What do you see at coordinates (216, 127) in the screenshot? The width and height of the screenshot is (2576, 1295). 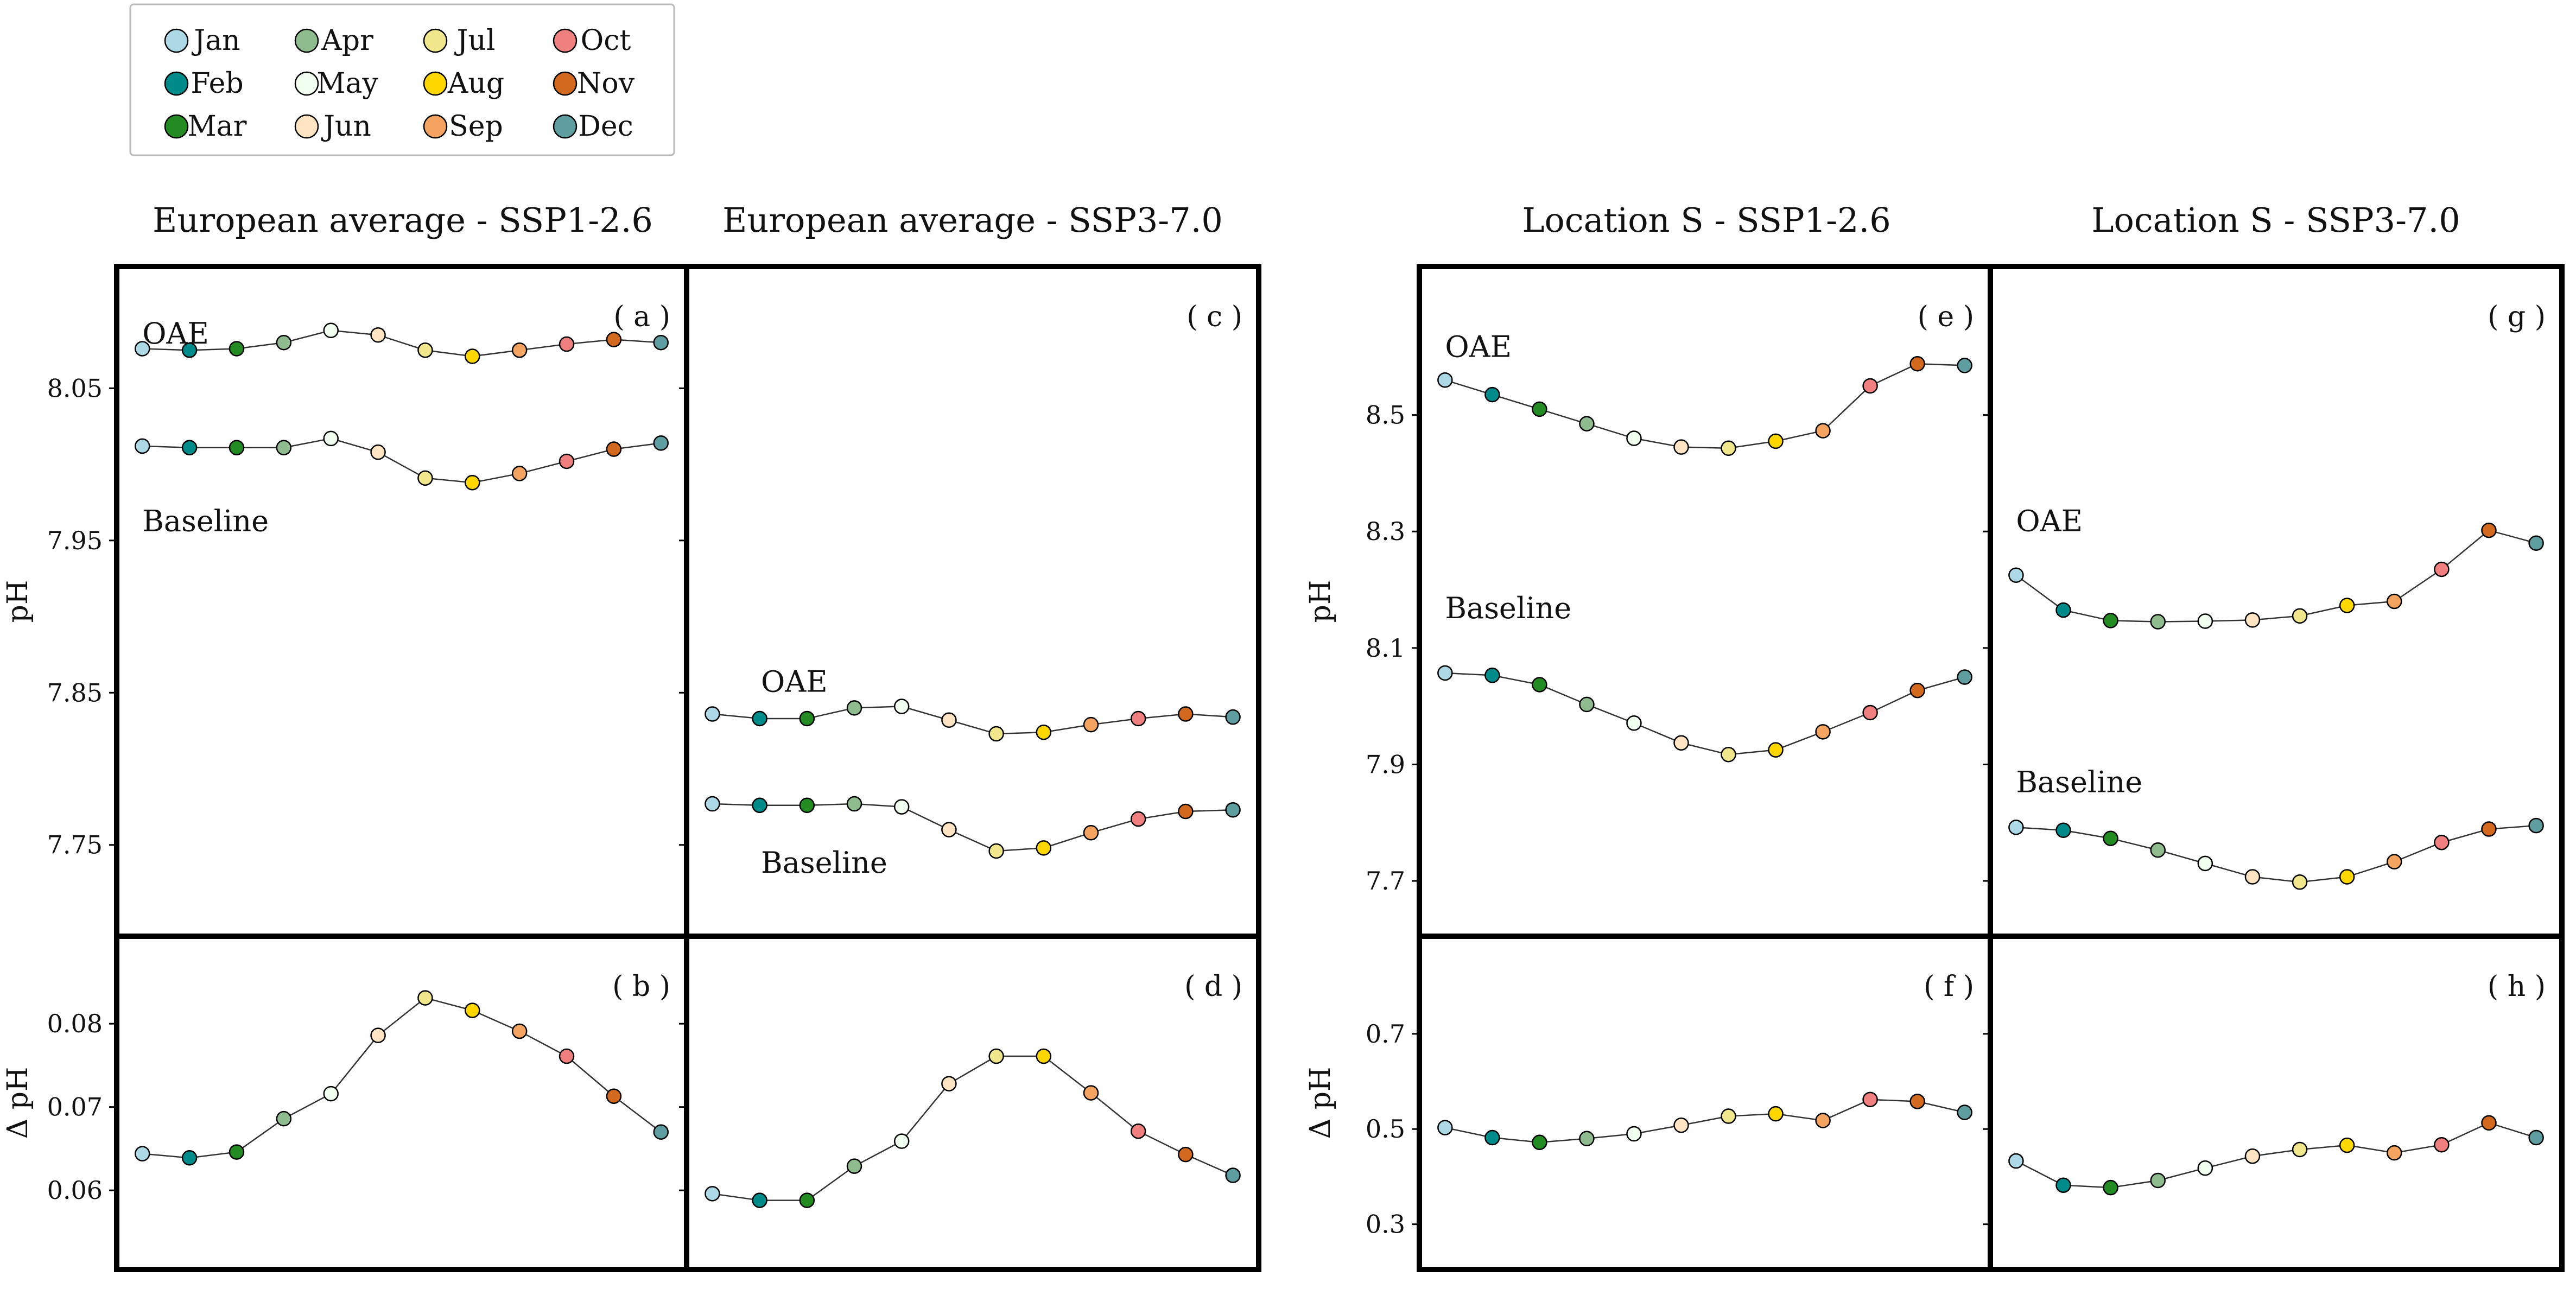 I see `legend-label: Mar` at bounding box center [216, 127].